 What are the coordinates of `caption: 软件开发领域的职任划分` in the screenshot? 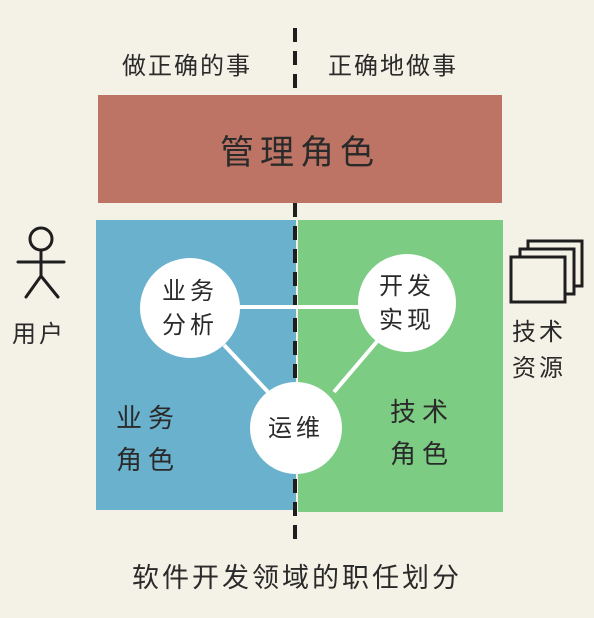 It's located at (297, 578).